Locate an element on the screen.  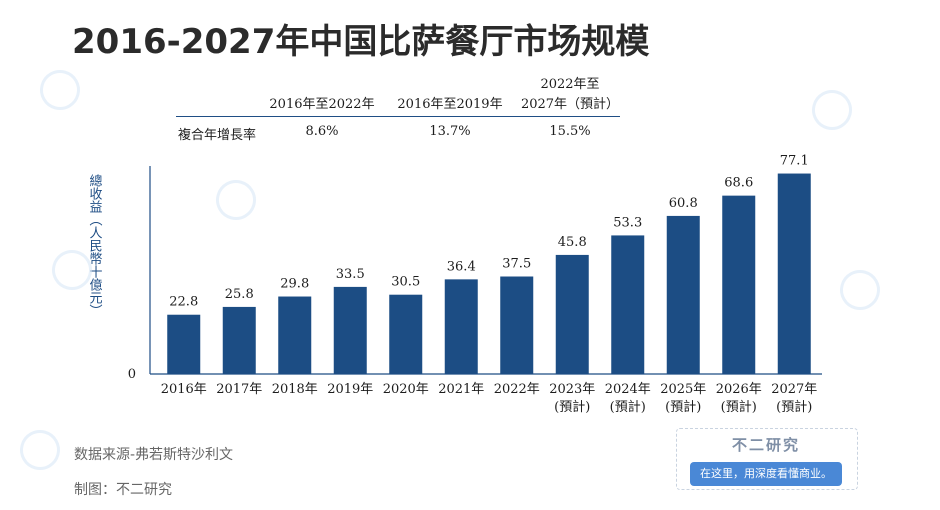
data-label: 36.4 is located at coordinates (461, 266).